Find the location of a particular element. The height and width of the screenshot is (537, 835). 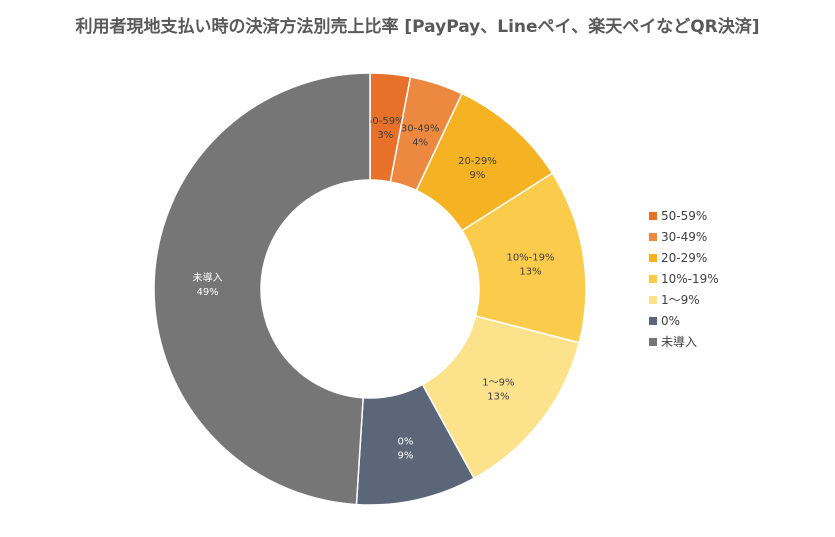

chart-legend: 50-59% 30-49% 20-29% 10%-19% 1～9% 0% 未導入 is located at coordinates (684, 279).